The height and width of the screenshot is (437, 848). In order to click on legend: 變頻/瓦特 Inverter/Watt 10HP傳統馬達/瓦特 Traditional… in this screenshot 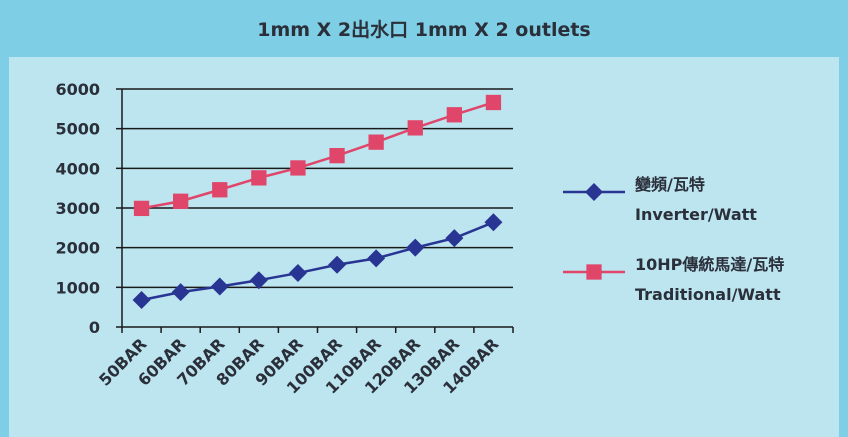, I will do `click(673, 239)`.